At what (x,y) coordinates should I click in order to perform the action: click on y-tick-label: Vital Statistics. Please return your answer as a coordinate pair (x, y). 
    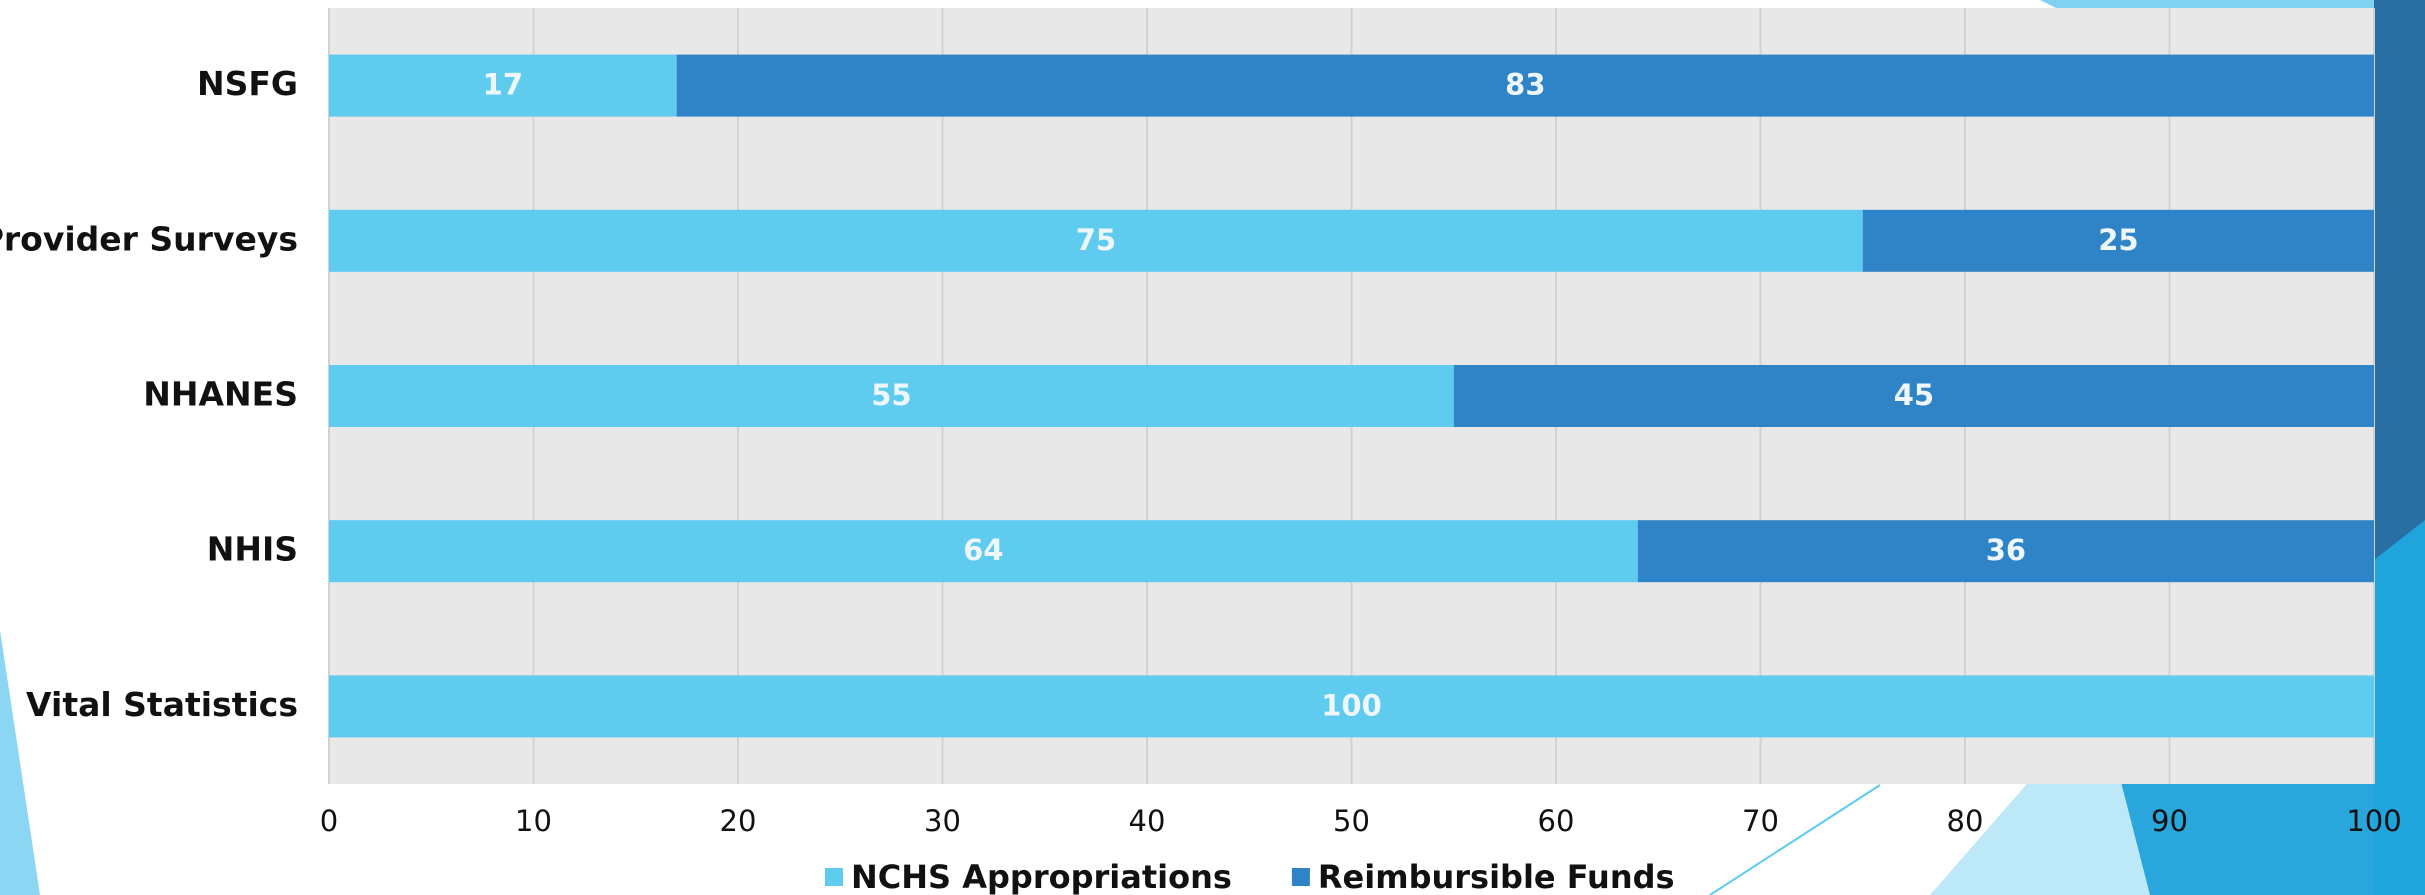
    Looking at the image, I should click on (162, 704).